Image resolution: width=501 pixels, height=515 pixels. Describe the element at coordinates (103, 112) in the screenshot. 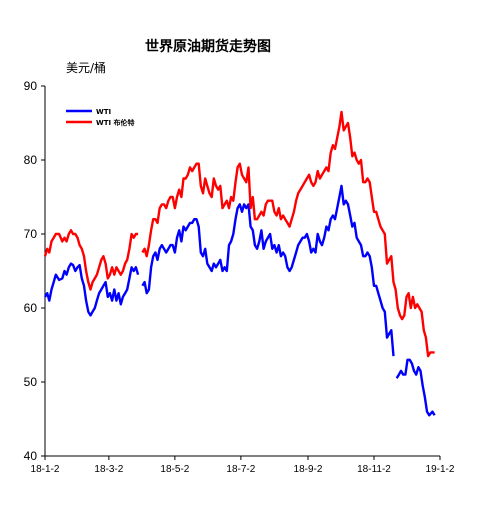

I see `legend-label: WTI` at that location.